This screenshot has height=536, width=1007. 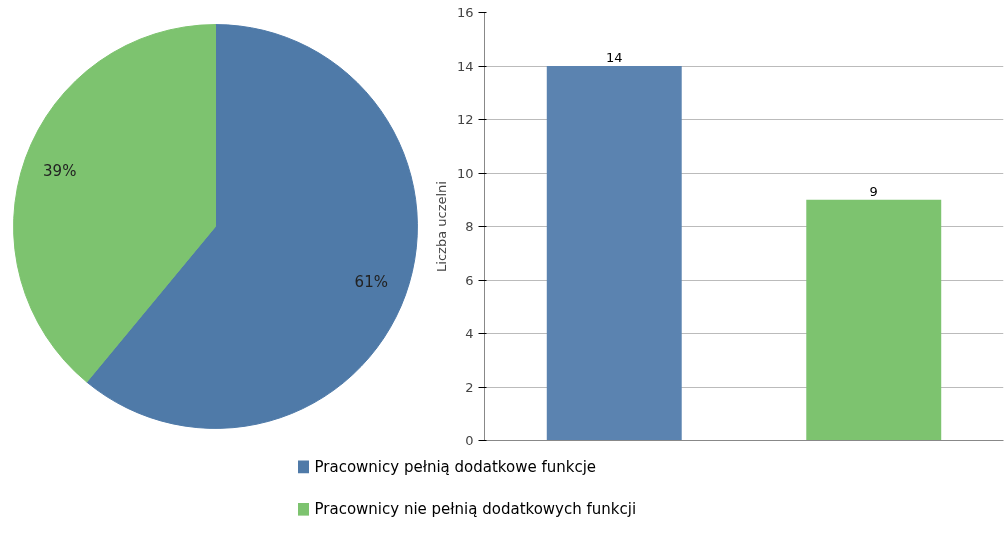 What do you see at coordinates (60, 170) in the screenshot?
I see `data-label: 39%` at bounding box center [60, 170].